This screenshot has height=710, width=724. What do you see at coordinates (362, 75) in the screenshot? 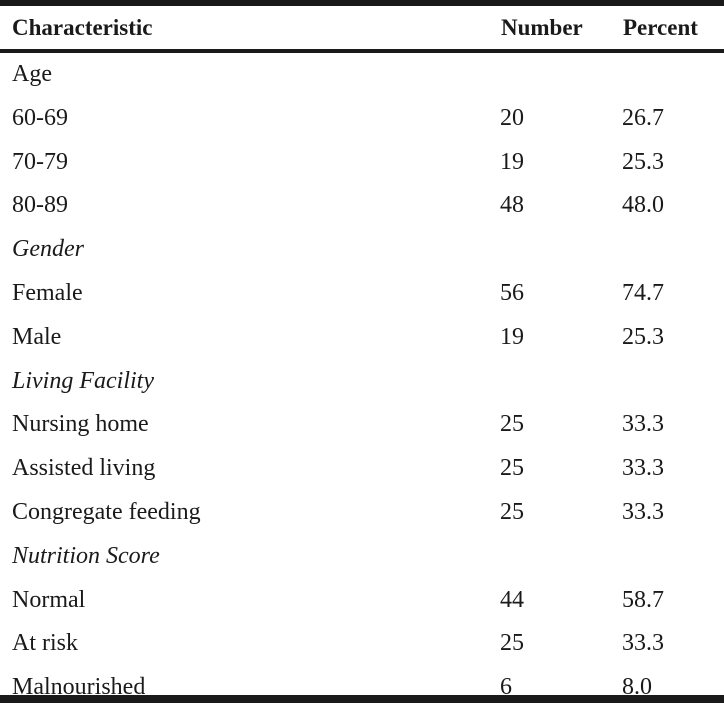
I see `table-row: Age` at bounding box center [362, 75].